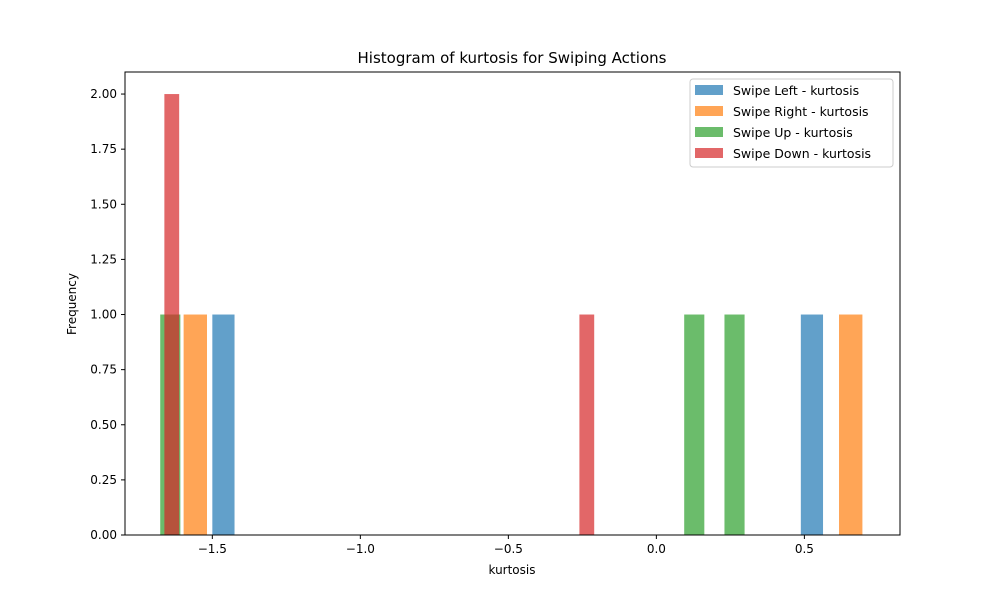 The image size is (1000, 600). What do you see at coordinates (103, 480) in the screenshot?
I see `y-tick-label: 0.25` at bounding box center [103, 480].